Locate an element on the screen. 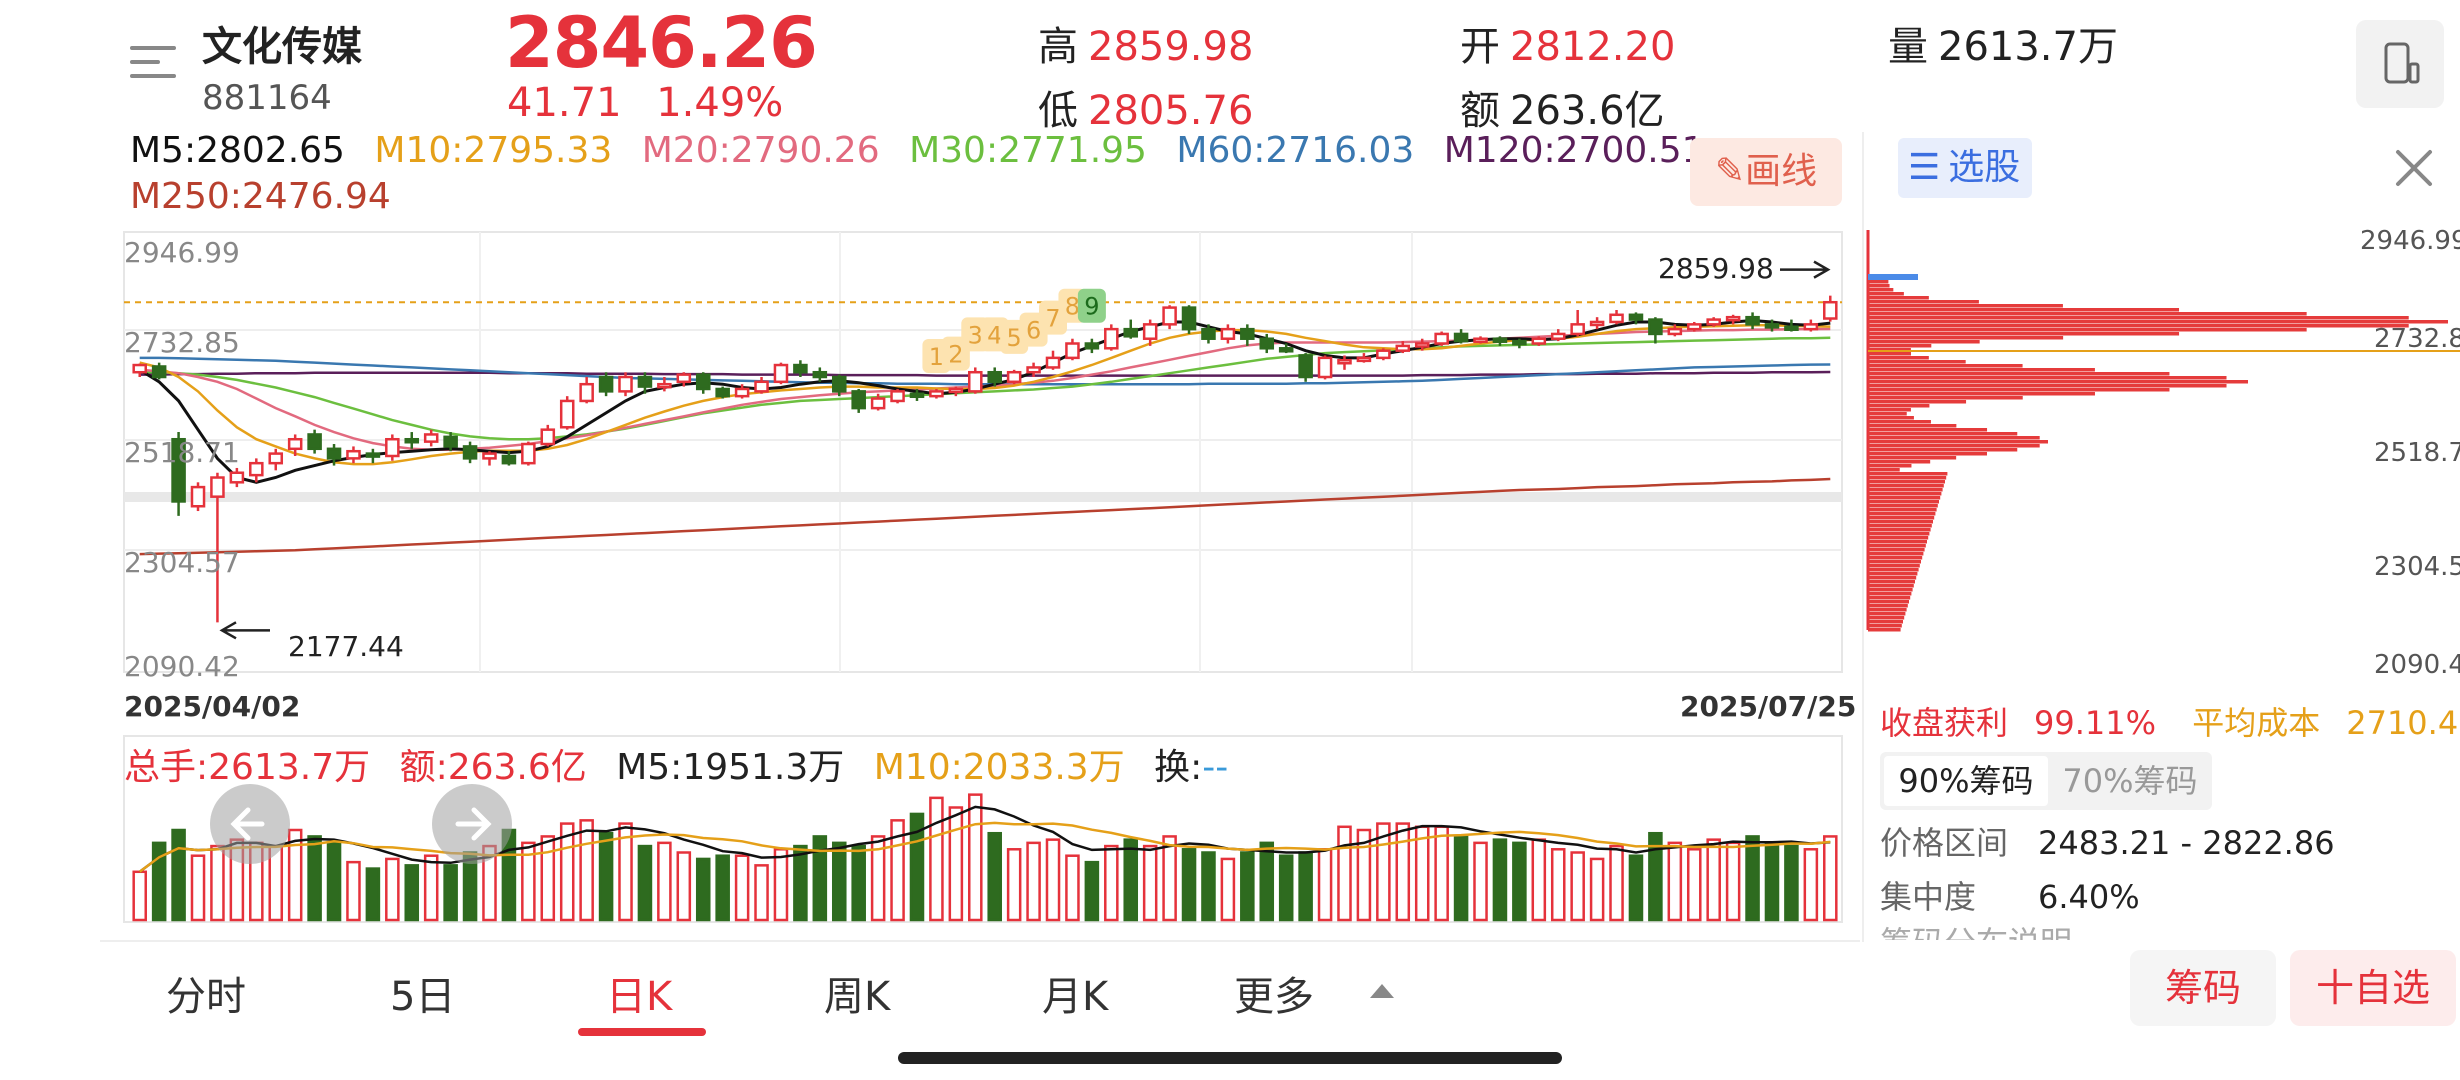 The image size is (2460, 1080). tab-monthly-k: 月K is located at coordinates (1075, 997).